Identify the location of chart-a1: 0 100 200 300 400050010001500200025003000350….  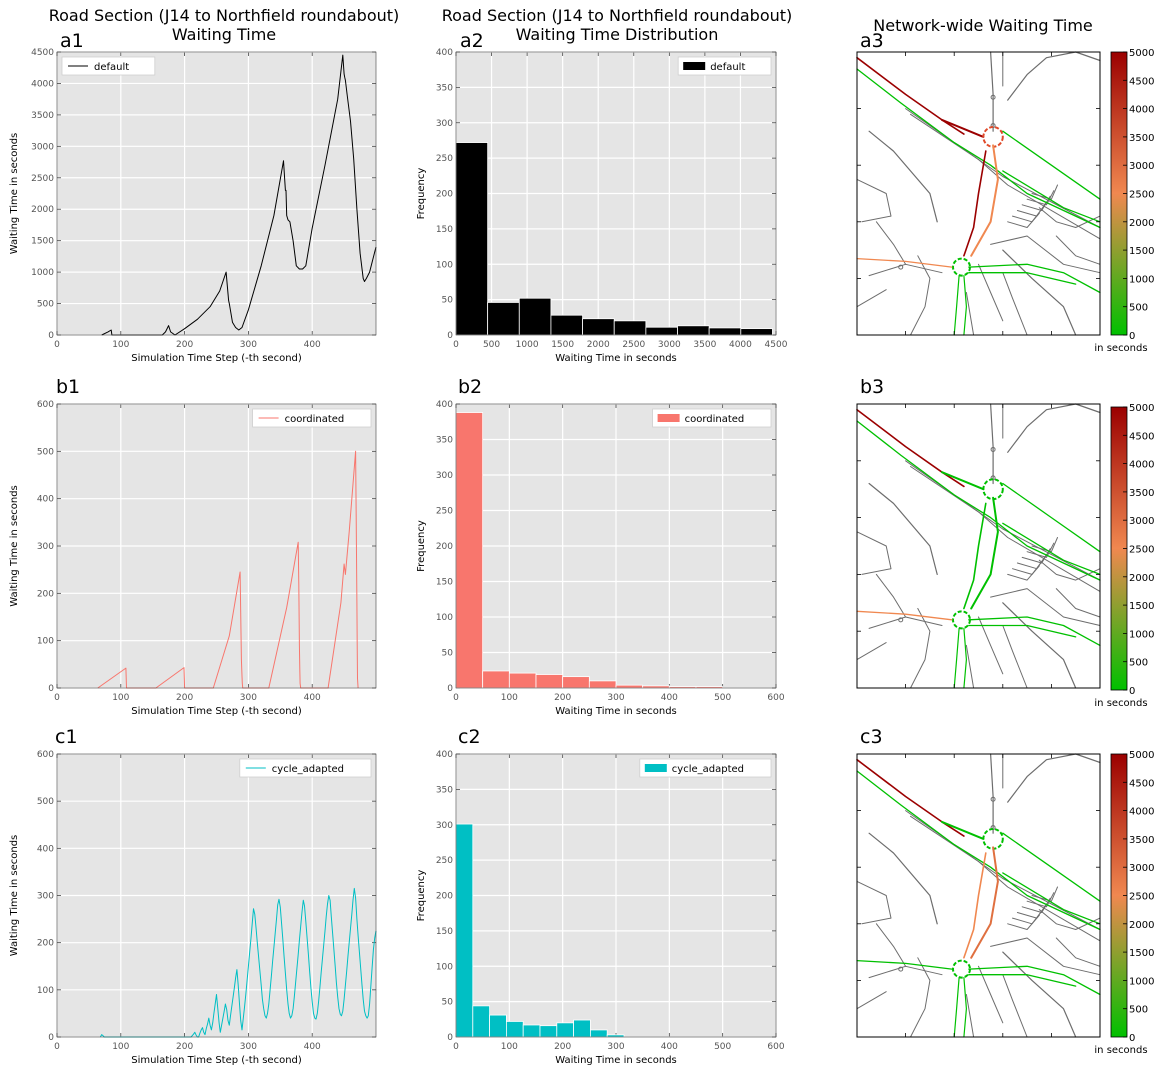
(193, 197).